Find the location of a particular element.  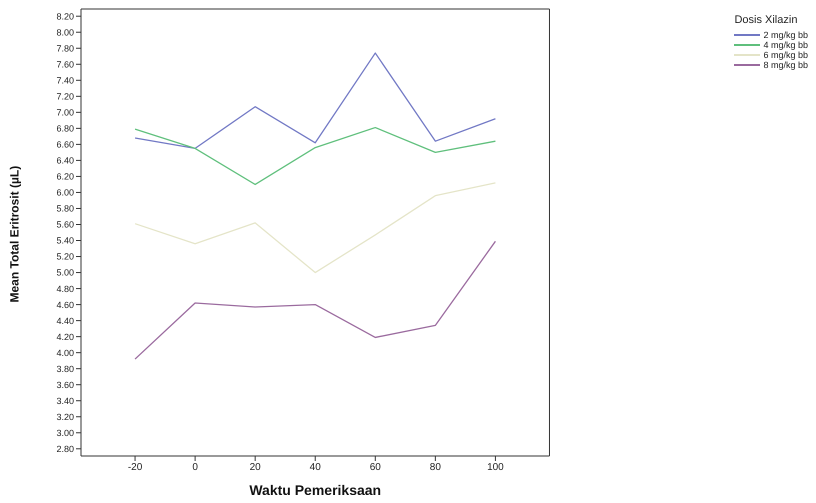

y-tick-label: 6.60 is located at coordinates (65, 145).